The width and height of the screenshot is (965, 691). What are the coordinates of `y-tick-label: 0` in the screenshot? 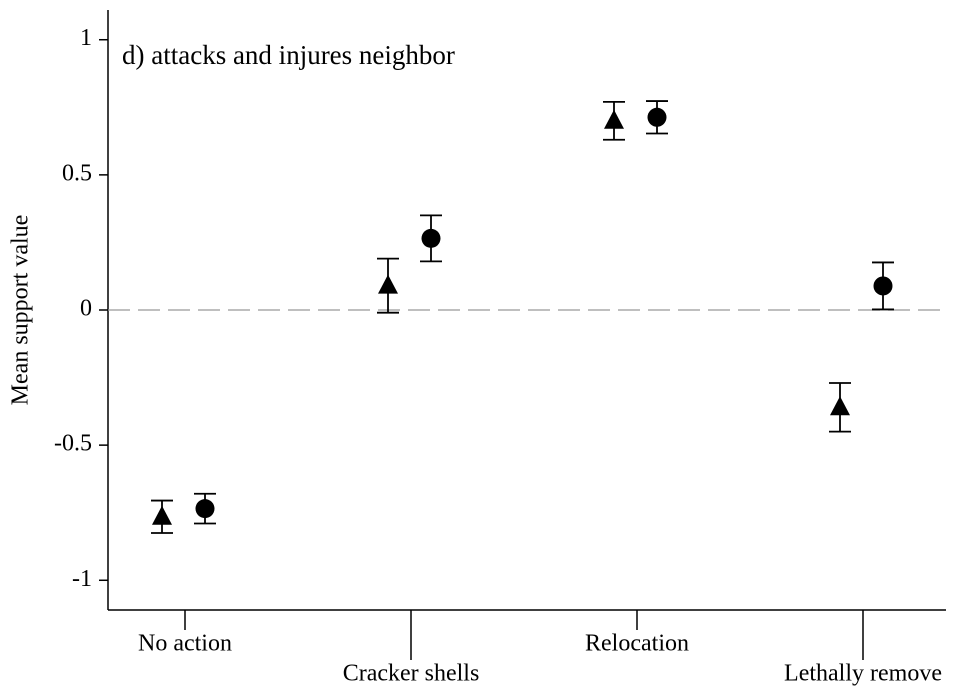 It's located at (86, 309).